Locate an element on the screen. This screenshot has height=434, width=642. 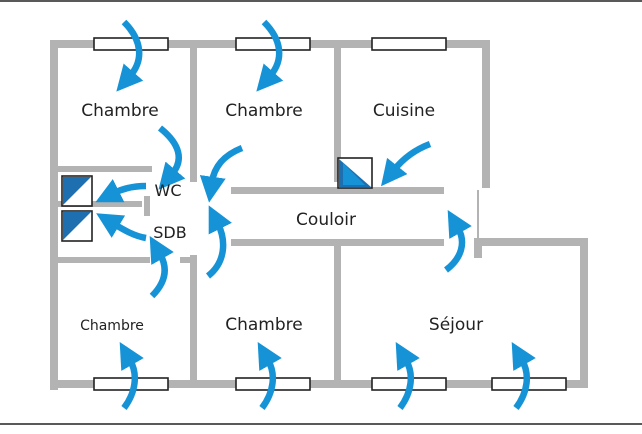
wall-right-step is located at coordinates (530, 242).